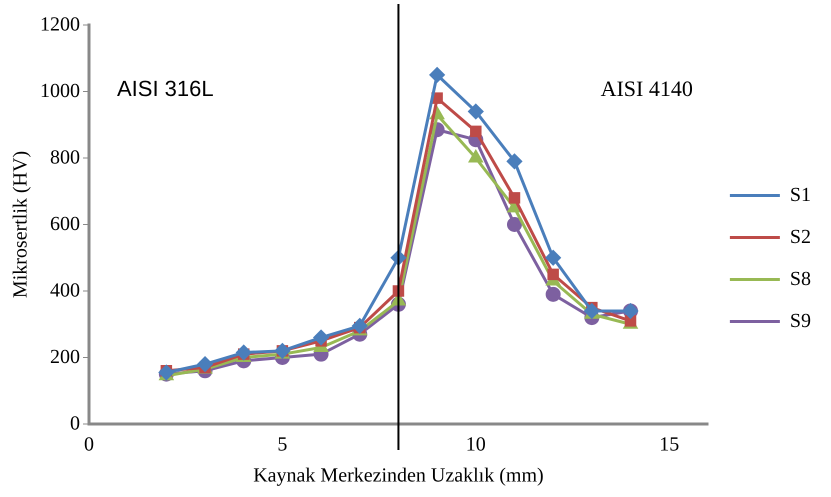  What do you see at coordinates (89, 444) in the screenshot?
I see `x-tick-label: 0` at bounding box center [89, 444].